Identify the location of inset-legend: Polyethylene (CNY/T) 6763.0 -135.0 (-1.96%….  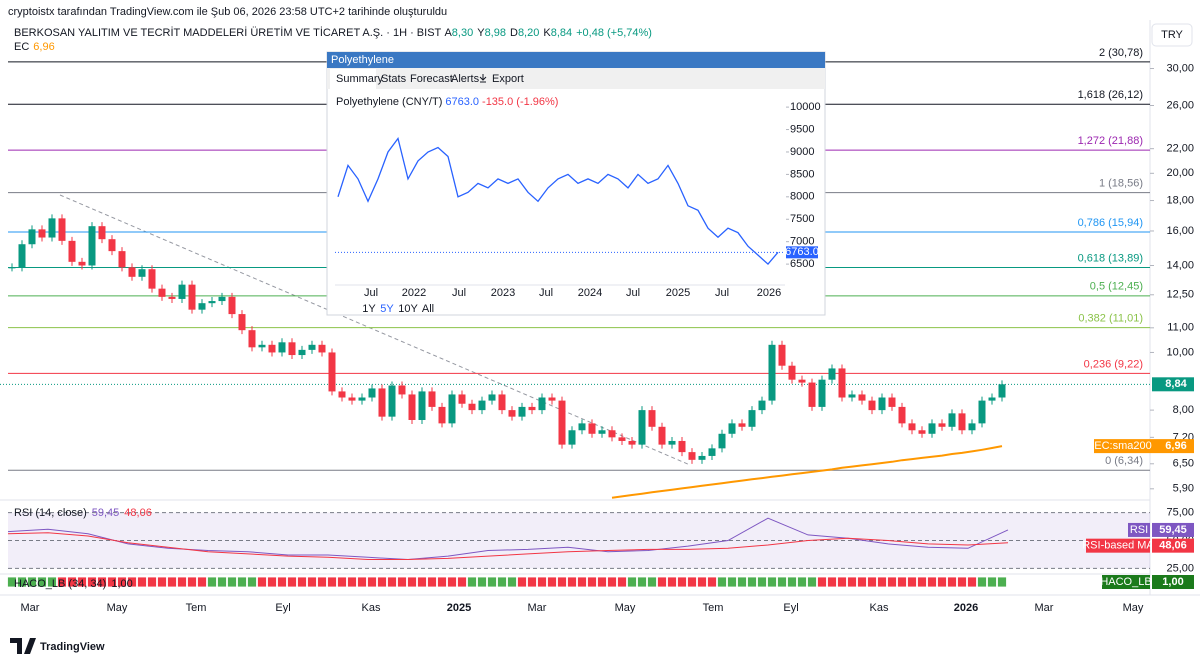
(447, 102).